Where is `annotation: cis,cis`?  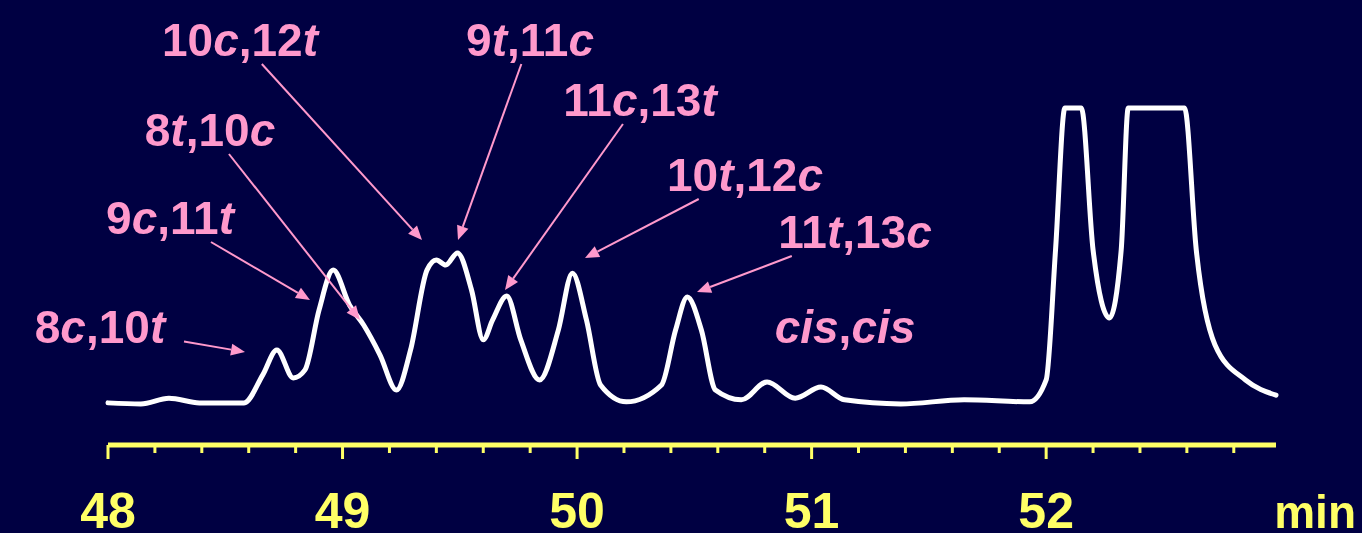
annotation: cis,cis is located at coordinates (845, 327).